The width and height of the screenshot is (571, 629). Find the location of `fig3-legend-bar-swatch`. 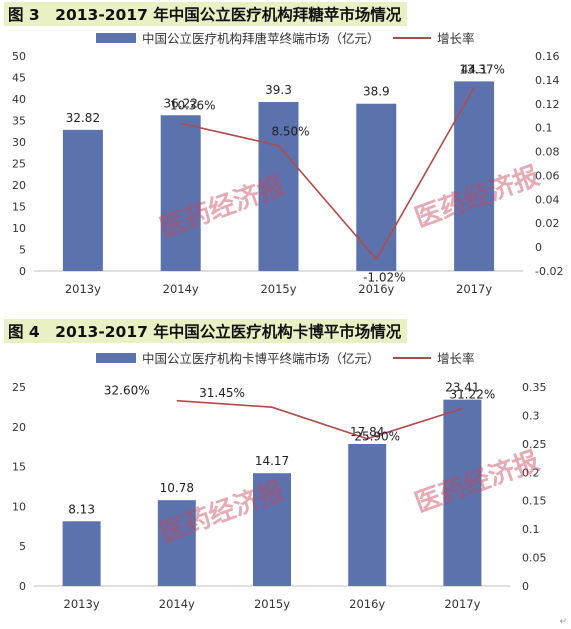

fig3-legend-bar-swatch is located at coordinates (116, 38).